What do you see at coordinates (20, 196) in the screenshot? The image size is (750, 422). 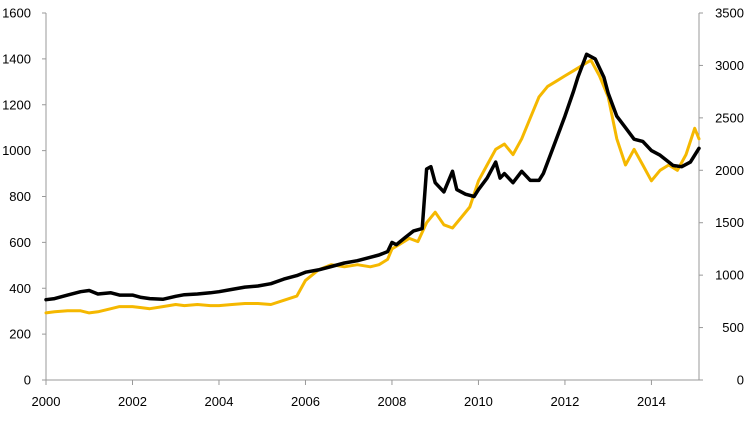 I see `y-tick-label: 800` at bounding box center [20, 196].